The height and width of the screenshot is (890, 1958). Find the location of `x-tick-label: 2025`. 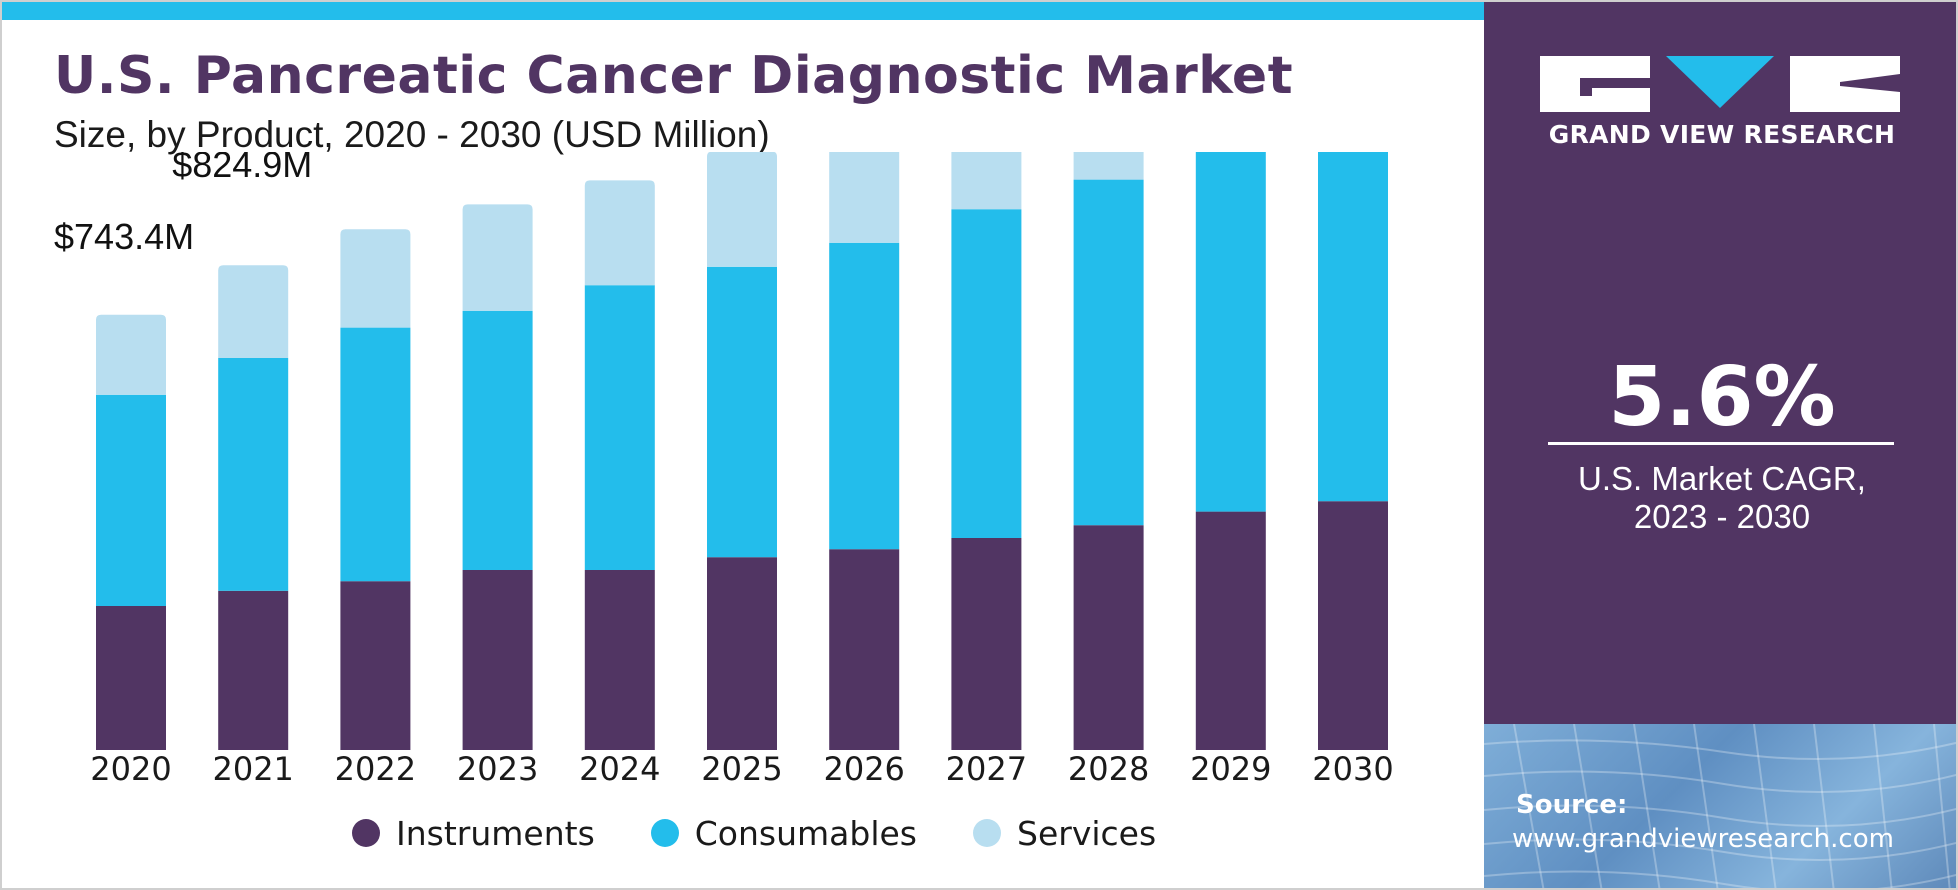

x-tick-label: 2025 is located at coordinates (741, 769).